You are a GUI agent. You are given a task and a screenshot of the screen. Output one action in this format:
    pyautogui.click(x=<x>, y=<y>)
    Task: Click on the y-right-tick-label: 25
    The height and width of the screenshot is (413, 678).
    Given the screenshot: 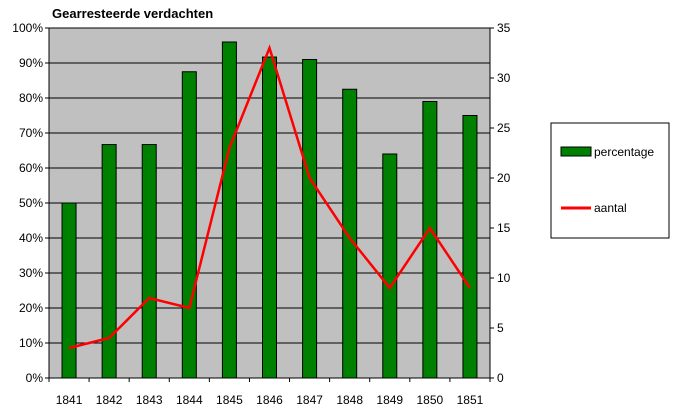 What is the action you would take?
    pyautogui.click(x=504, y=128)
    